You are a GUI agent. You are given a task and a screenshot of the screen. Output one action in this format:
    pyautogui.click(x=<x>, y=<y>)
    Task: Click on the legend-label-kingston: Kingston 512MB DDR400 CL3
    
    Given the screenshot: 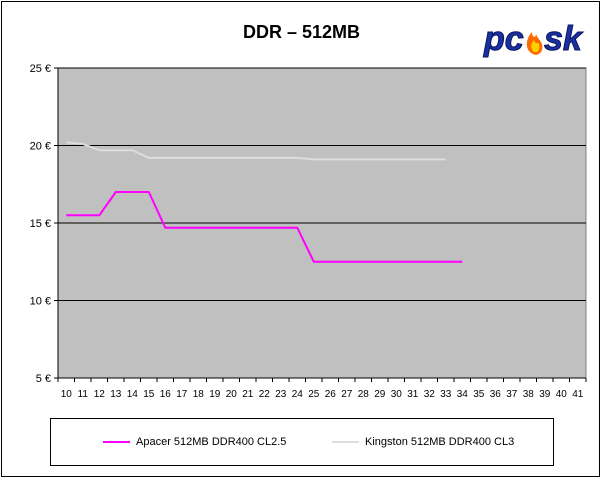 What is the action you would take?
    pyautogui.click(x=440, y=442)
    